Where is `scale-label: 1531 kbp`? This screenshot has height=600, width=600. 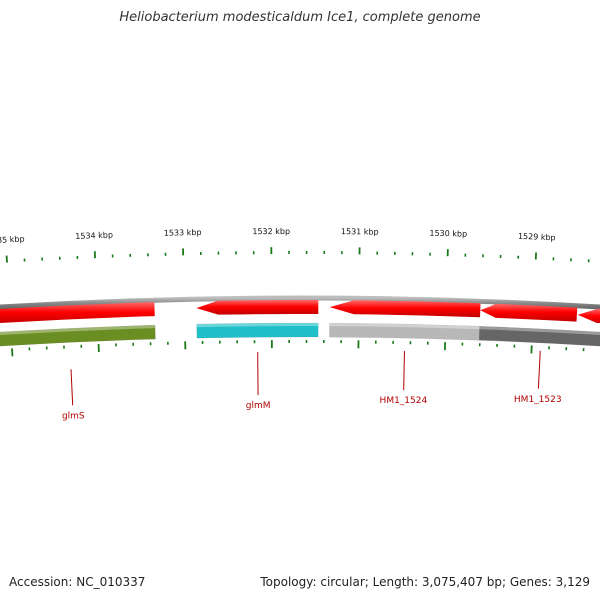
scale-label: 1531 kbp is located at coordinates (360, 231).